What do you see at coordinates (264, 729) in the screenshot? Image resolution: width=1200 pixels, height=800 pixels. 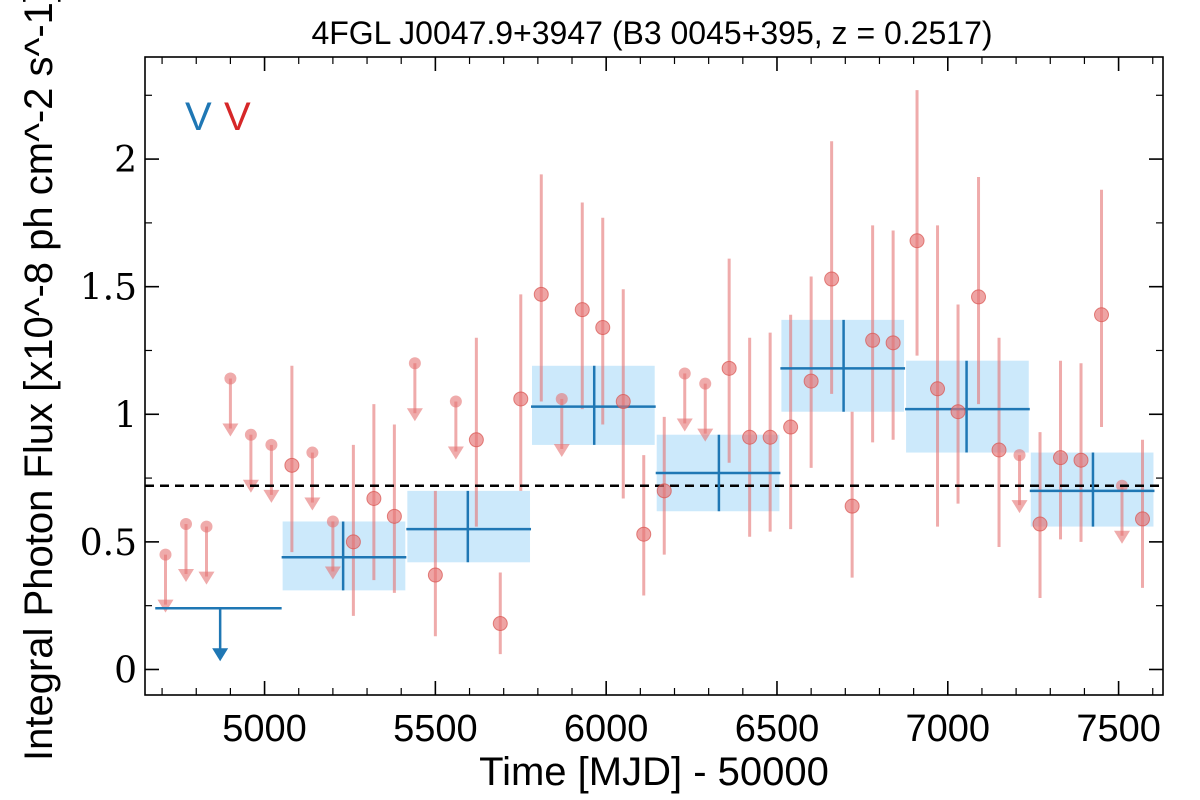 I see `x-tick-label-0: 5000` at bounding box center [264, 729].